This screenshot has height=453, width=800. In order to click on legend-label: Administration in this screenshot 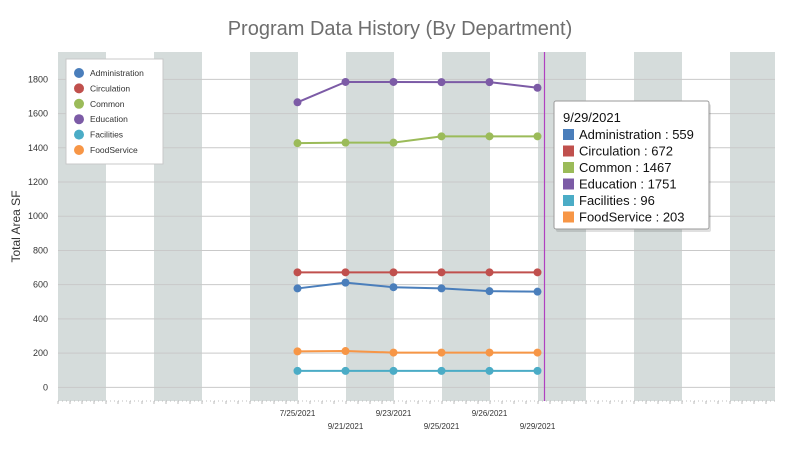, I will do `click(117, 73)`.